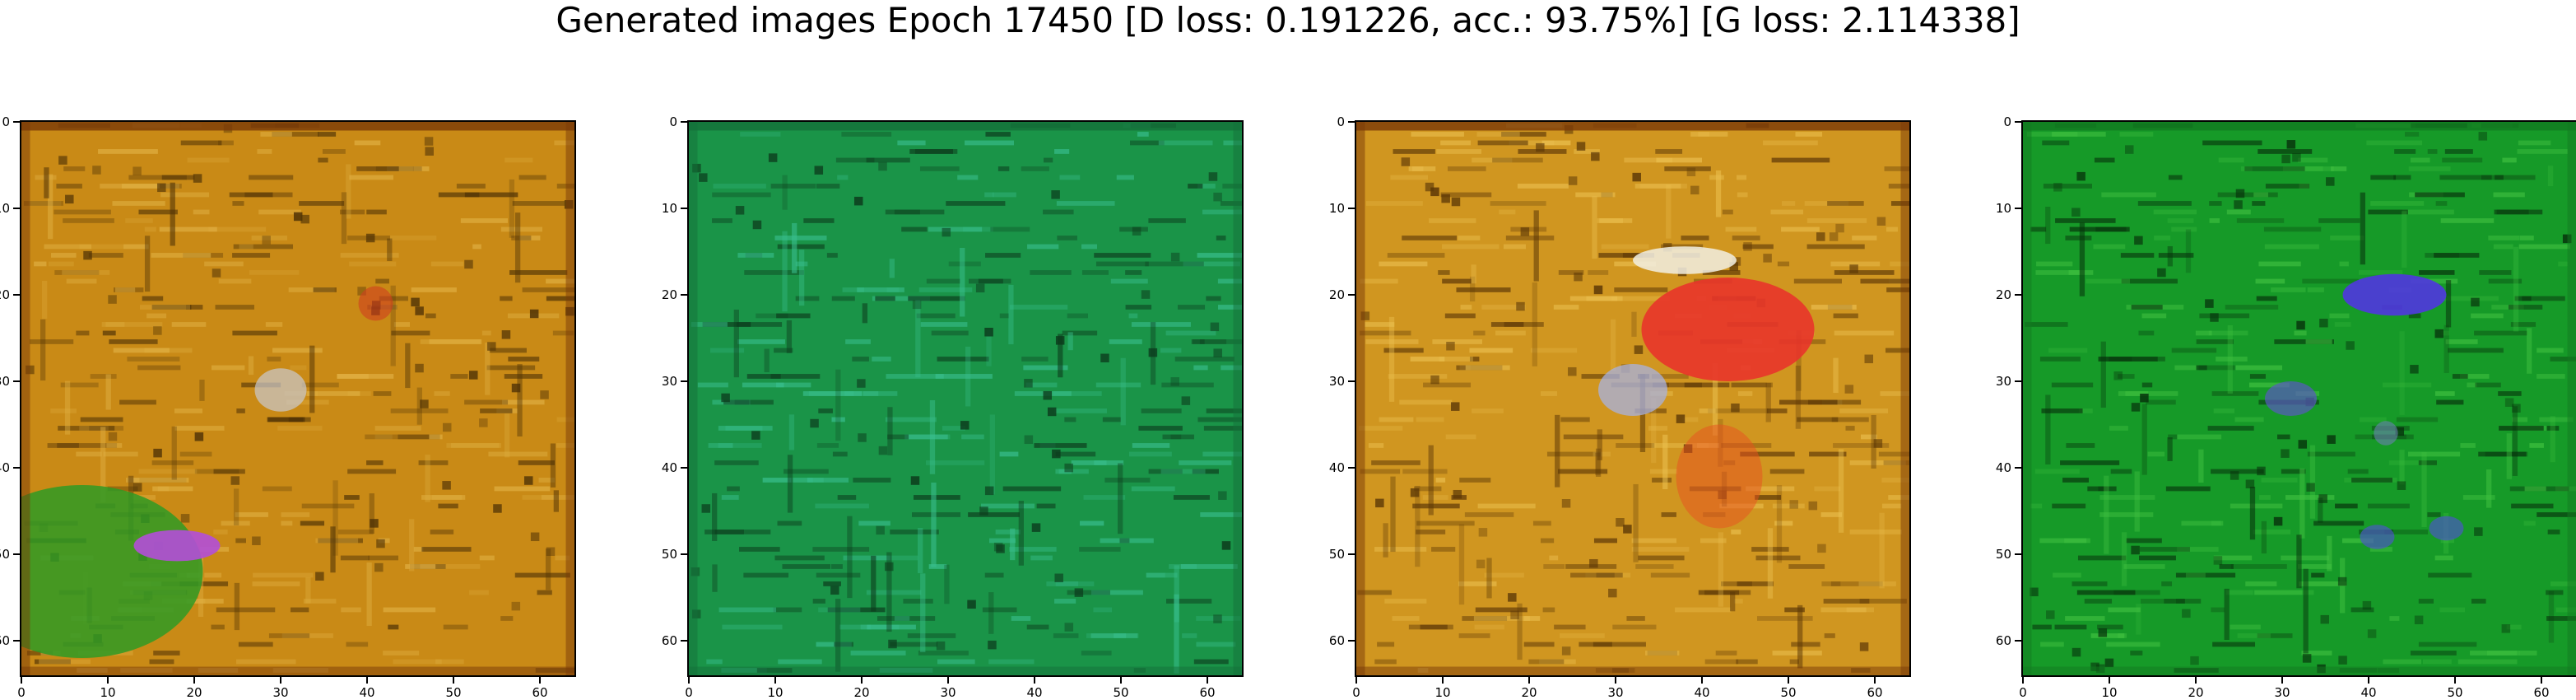  I want to click on x-tick-label: 50, so click(1788, 692).